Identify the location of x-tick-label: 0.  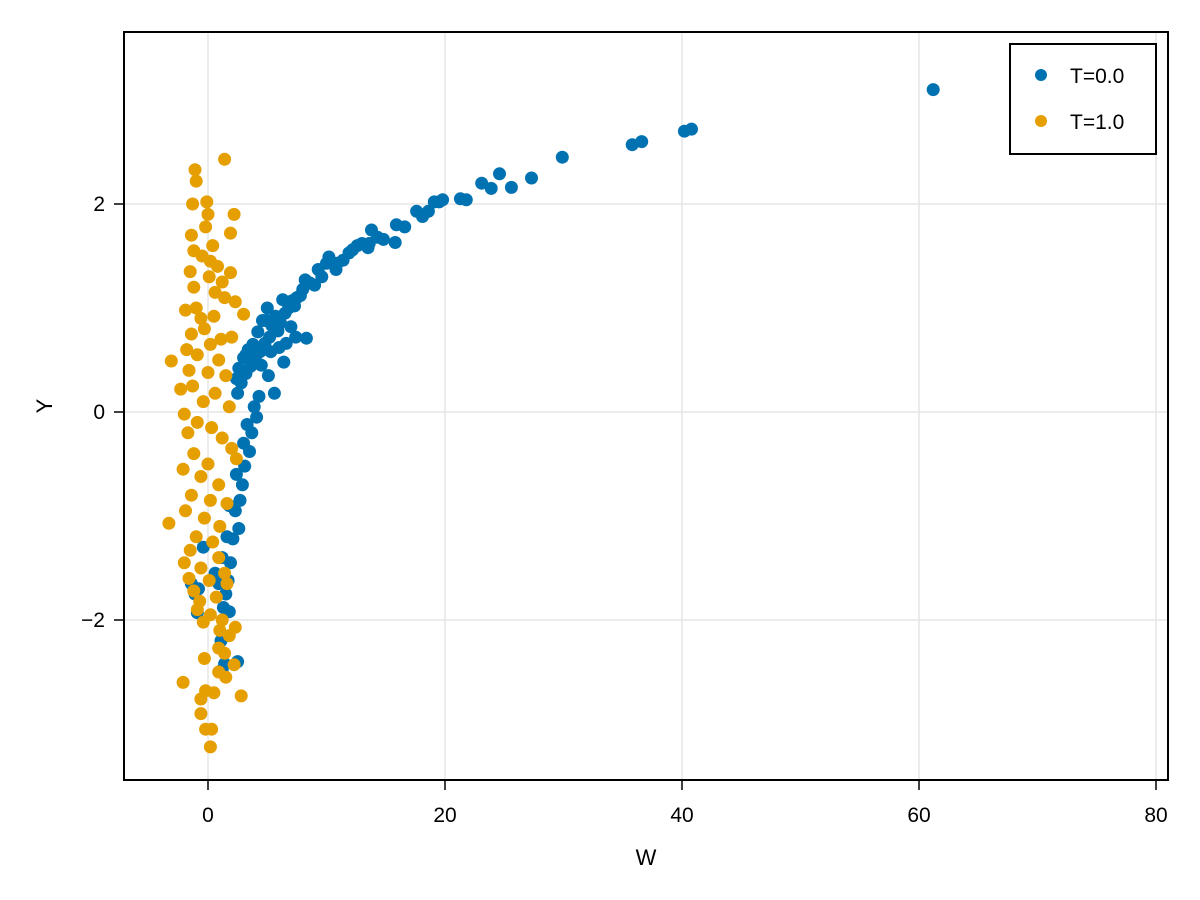
(208, 815).